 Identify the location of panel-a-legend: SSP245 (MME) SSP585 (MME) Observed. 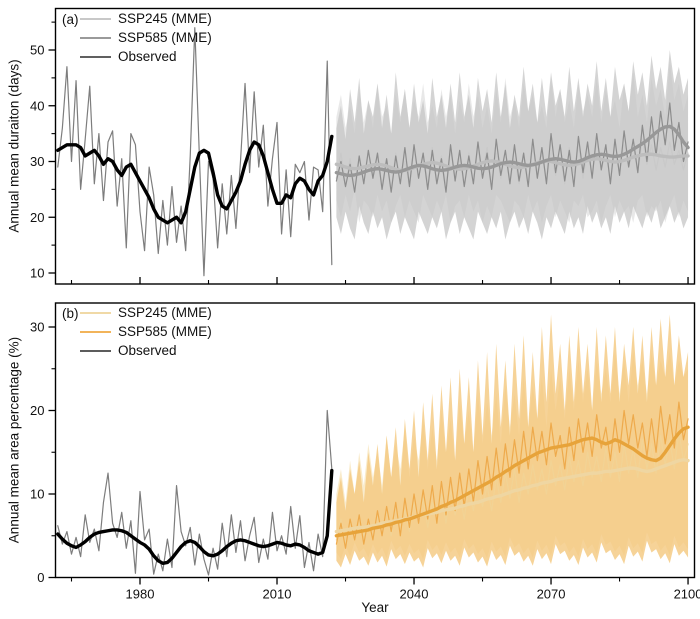
(146, 38).